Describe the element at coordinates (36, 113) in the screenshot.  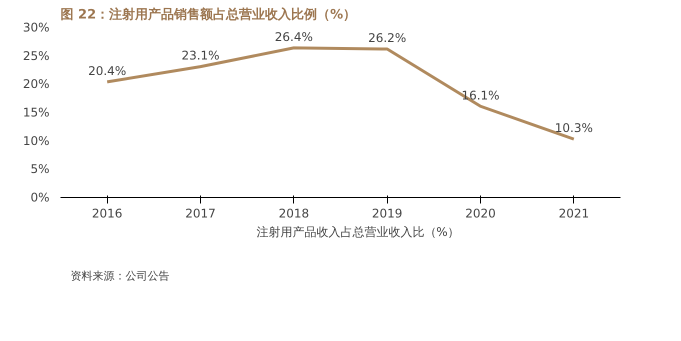
I see `y-tick-label: 15%` at that location.